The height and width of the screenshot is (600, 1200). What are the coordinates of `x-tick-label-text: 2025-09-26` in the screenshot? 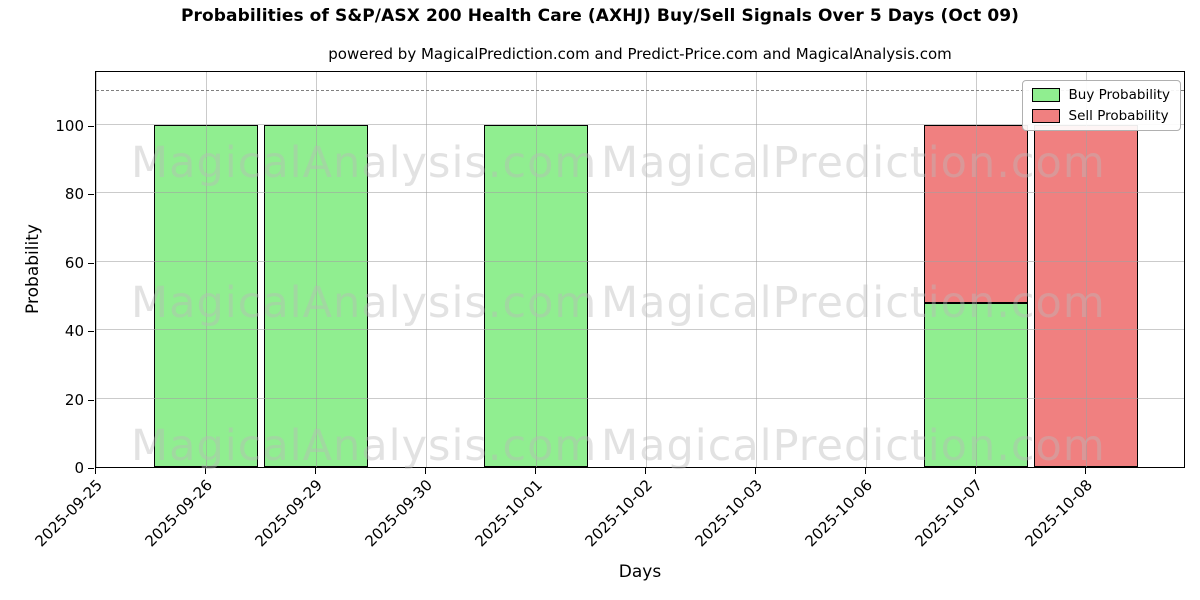 It's located at (178, 513).